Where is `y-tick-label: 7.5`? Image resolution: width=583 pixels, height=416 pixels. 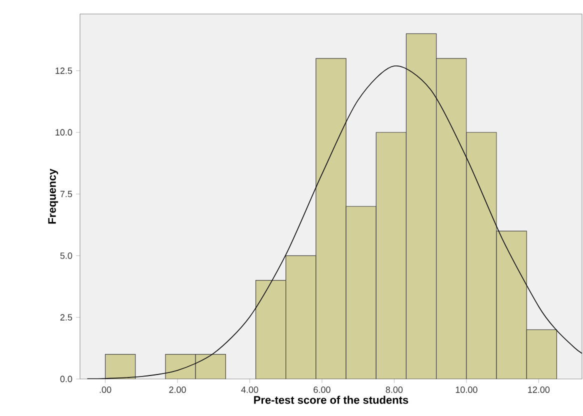 y-tick-label: 7.5 is located at coordinates (66, 194).